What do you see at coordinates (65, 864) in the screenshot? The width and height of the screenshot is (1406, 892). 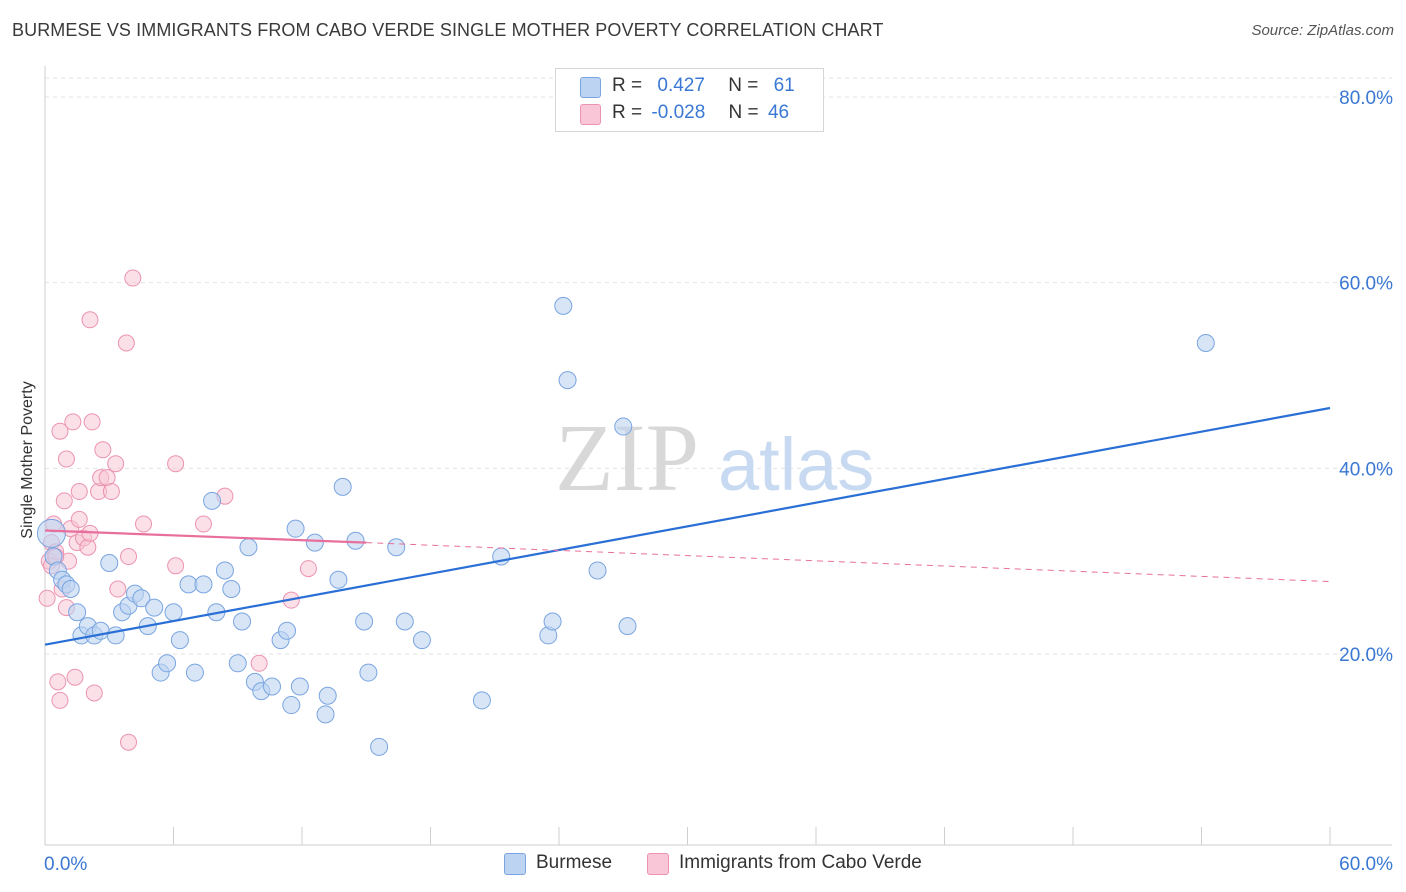 I see `x-tick-label-min: 0.0%` at bounding box center [65, 864].